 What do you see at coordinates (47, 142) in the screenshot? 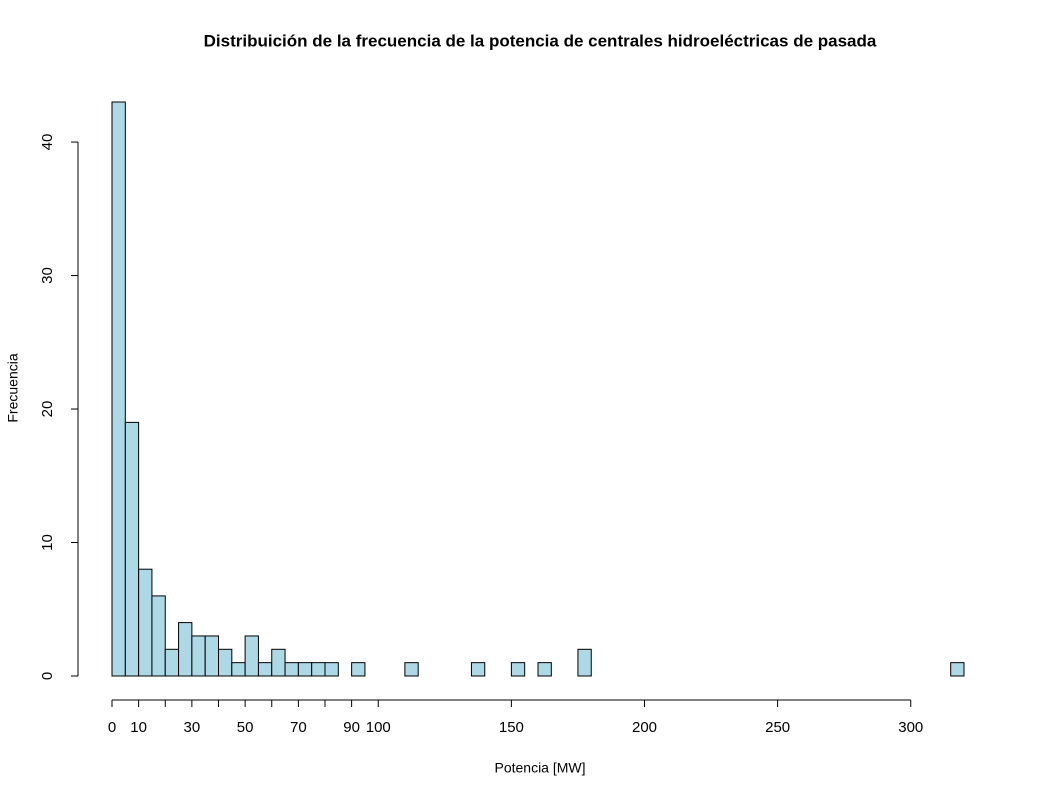
I see `y-tick-label: 40` at bounding box center [47, 142].